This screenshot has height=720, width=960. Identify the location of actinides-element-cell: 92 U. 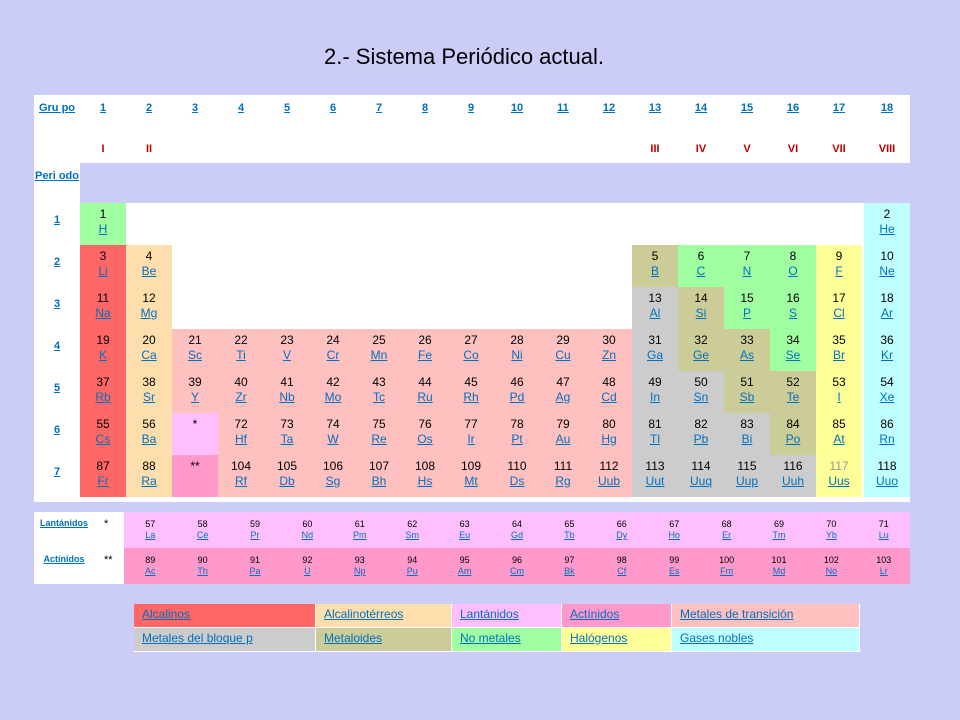
(307, 566).